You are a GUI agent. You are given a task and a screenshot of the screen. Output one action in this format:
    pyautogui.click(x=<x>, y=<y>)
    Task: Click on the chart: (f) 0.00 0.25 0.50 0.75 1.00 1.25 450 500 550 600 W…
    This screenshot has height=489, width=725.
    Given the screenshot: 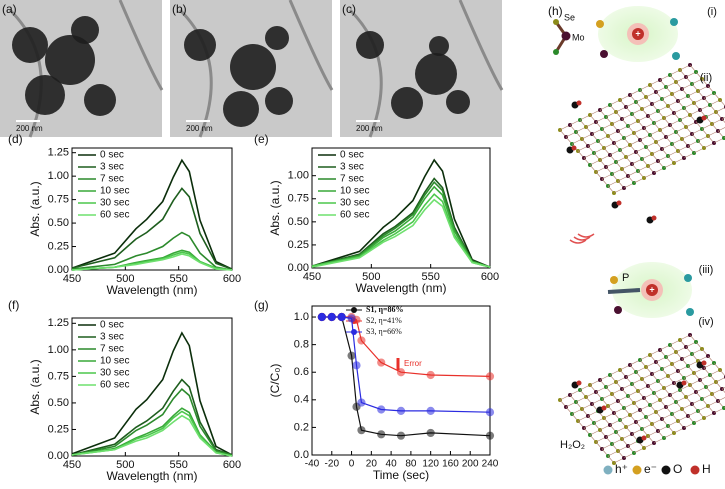 What is the action you would take?
    pyautogui.click(x=124, y=390)
    